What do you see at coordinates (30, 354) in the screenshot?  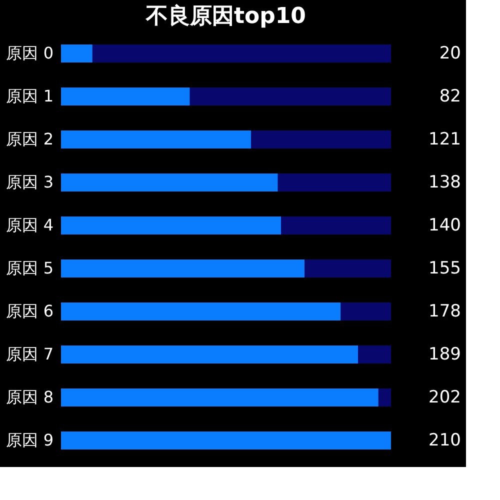 I see `y-tick-label: 原因 7` at bounding box center [30, 354].